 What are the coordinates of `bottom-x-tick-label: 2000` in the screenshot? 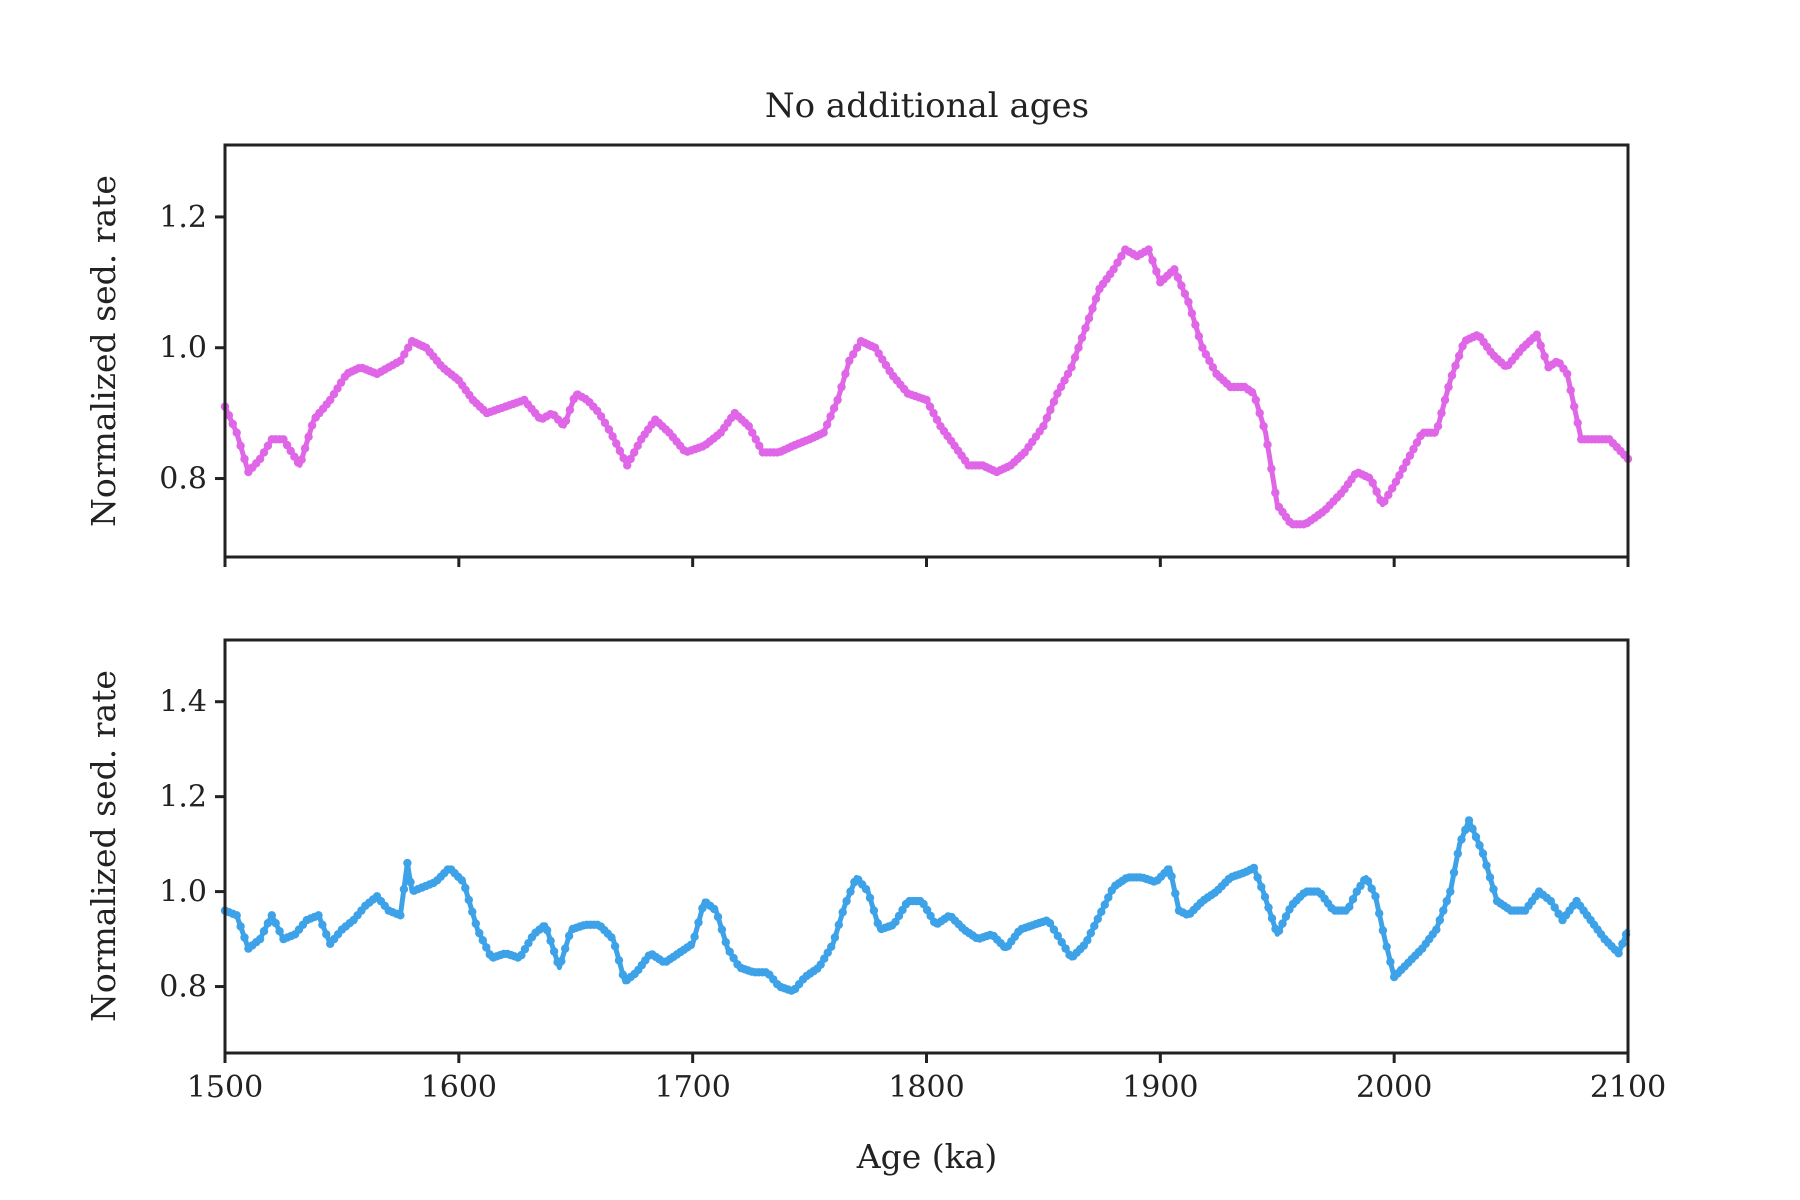 It's located at (1394, 1087).